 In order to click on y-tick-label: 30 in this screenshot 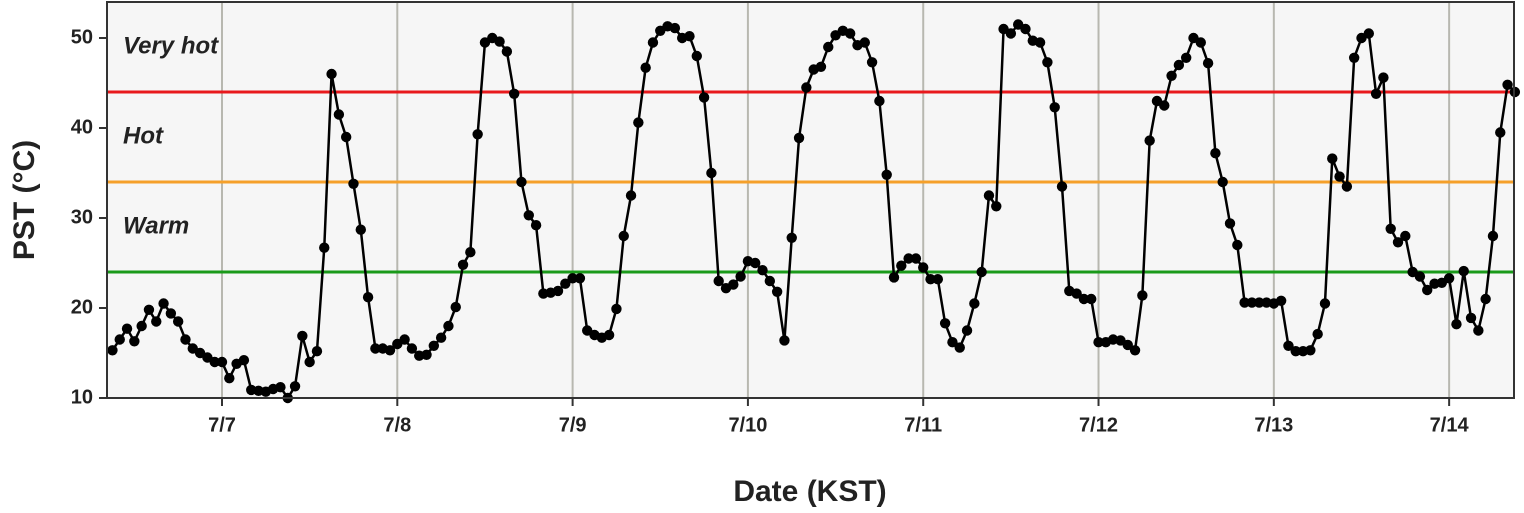, I will do `click(82, 217)`.